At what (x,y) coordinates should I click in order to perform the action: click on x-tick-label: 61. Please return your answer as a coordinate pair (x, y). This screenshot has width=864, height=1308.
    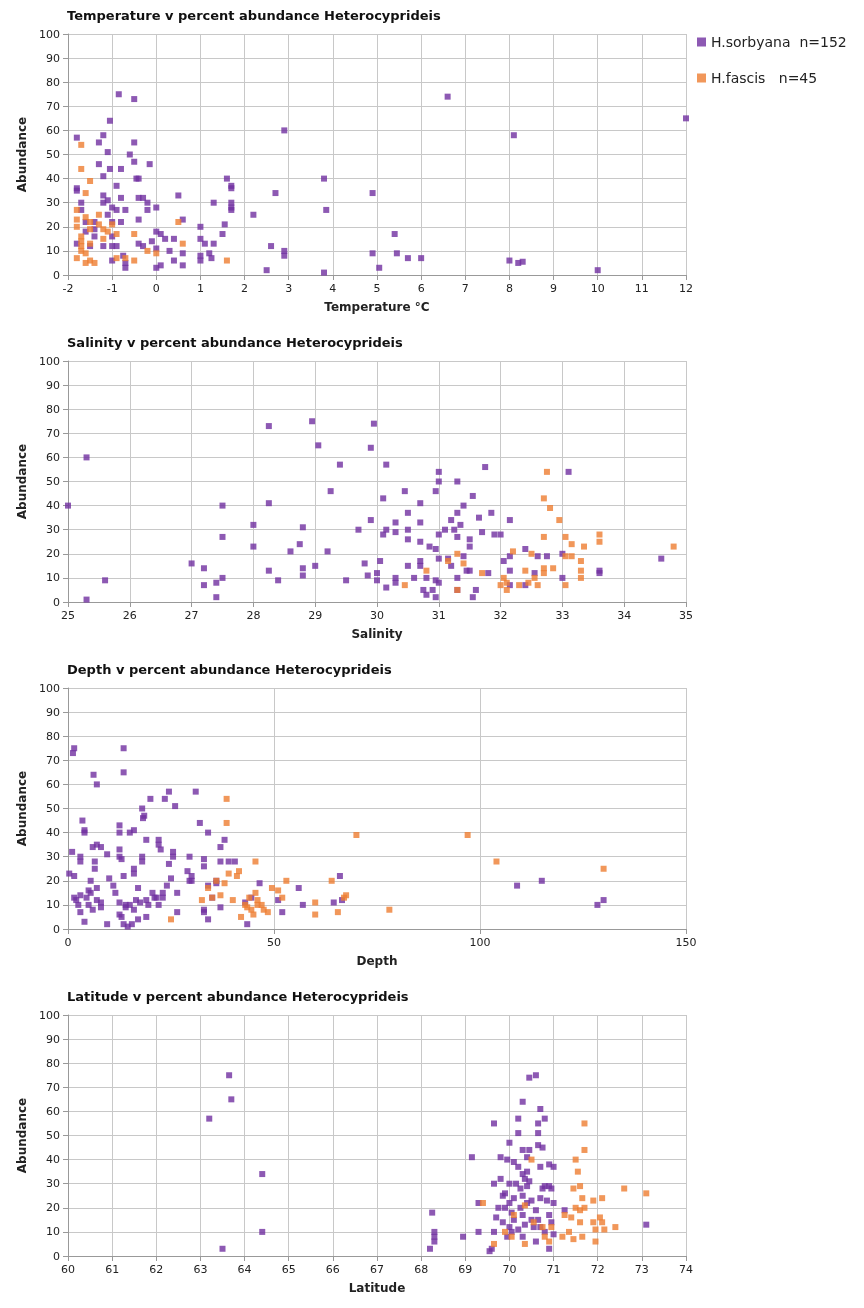
    Looking at the image, I should click on (112, 1269).